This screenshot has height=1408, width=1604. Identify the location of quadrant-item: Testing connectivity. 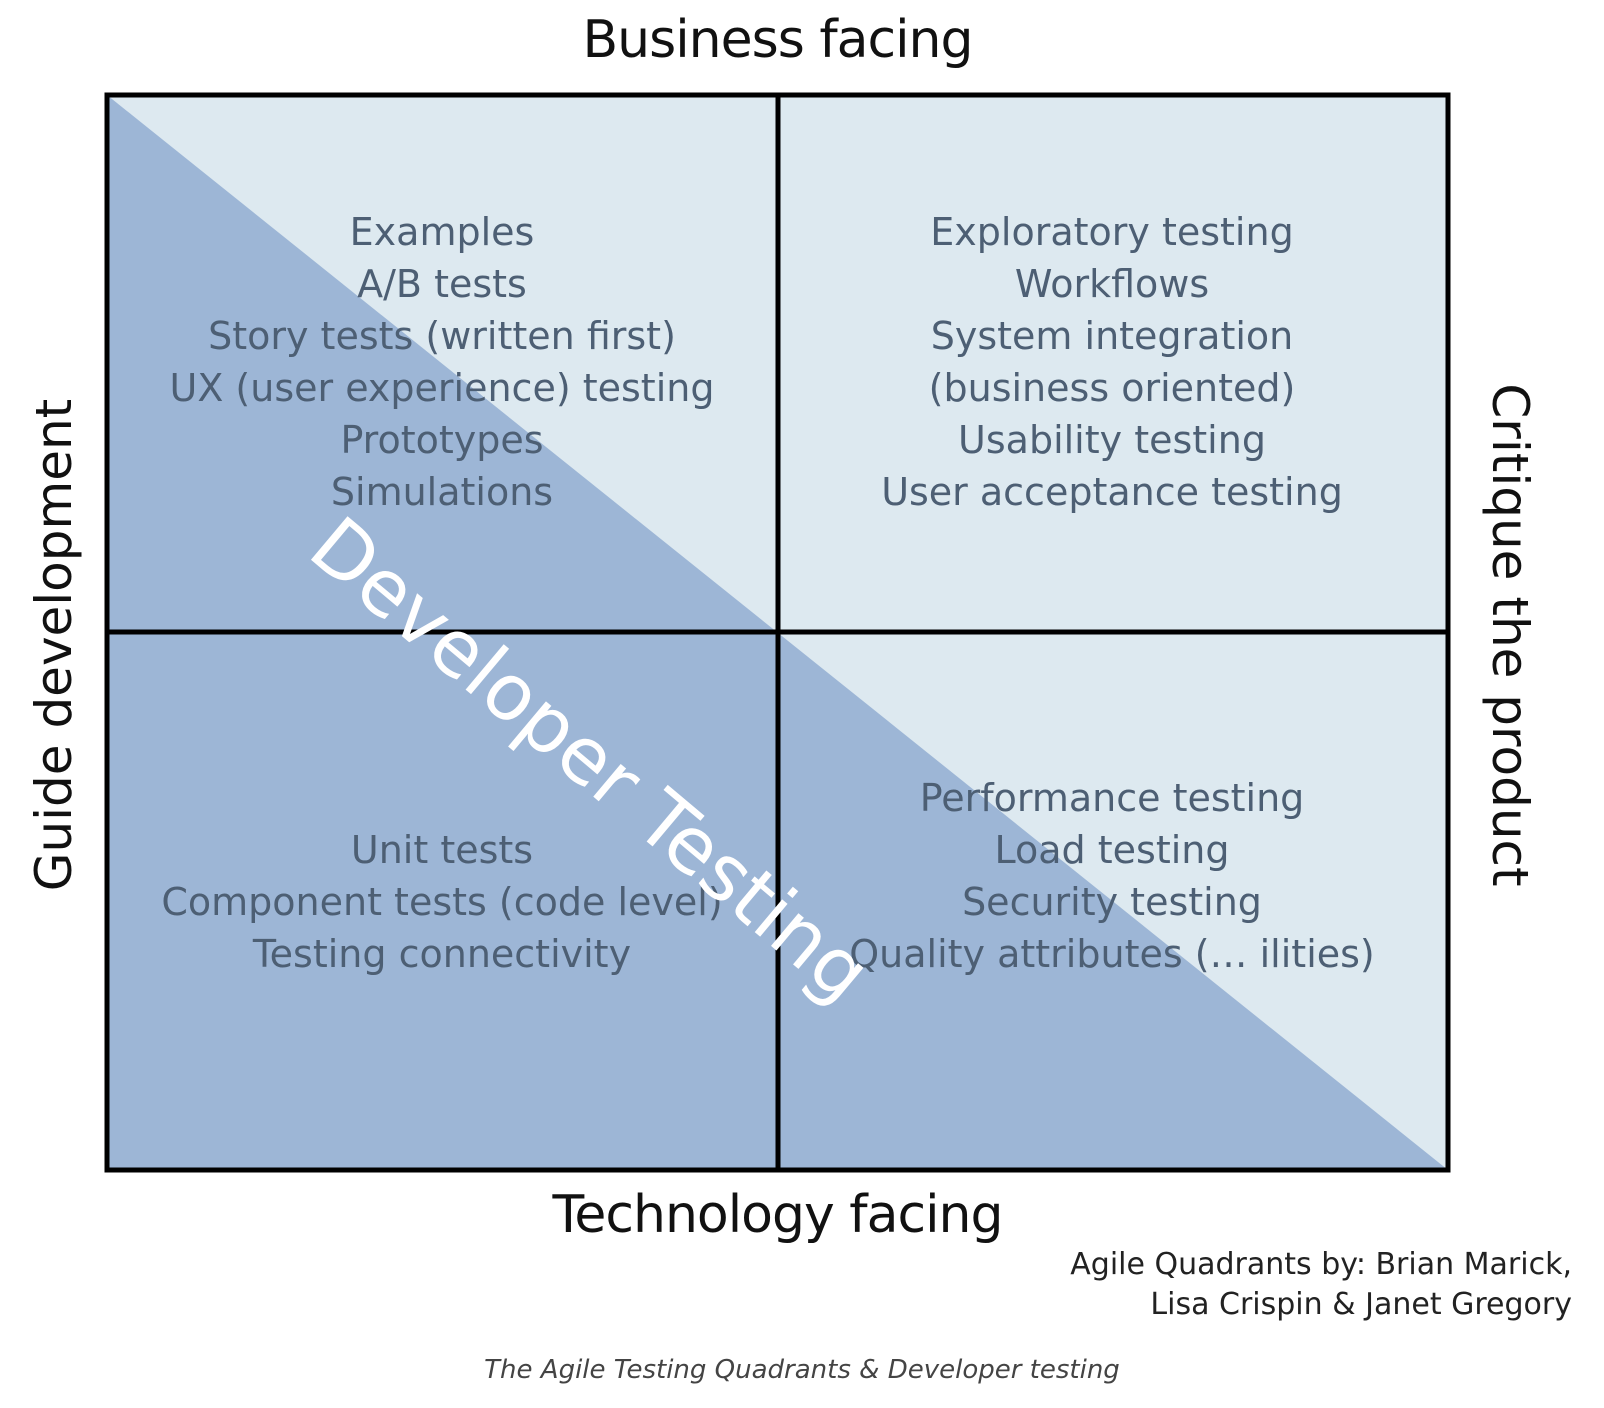
(442, 954).